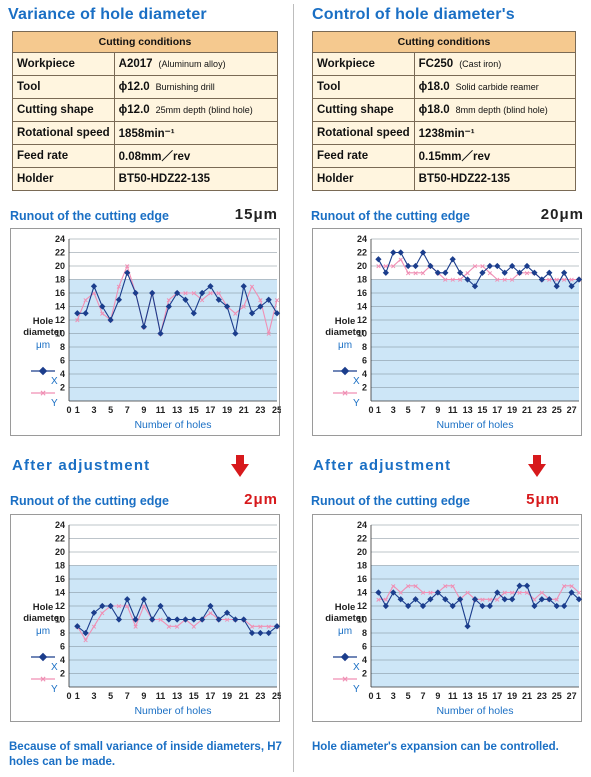  Describe the element at coordinates (256, 214) in the screenshot. I see `left-runout-value: 15μm` at that location.